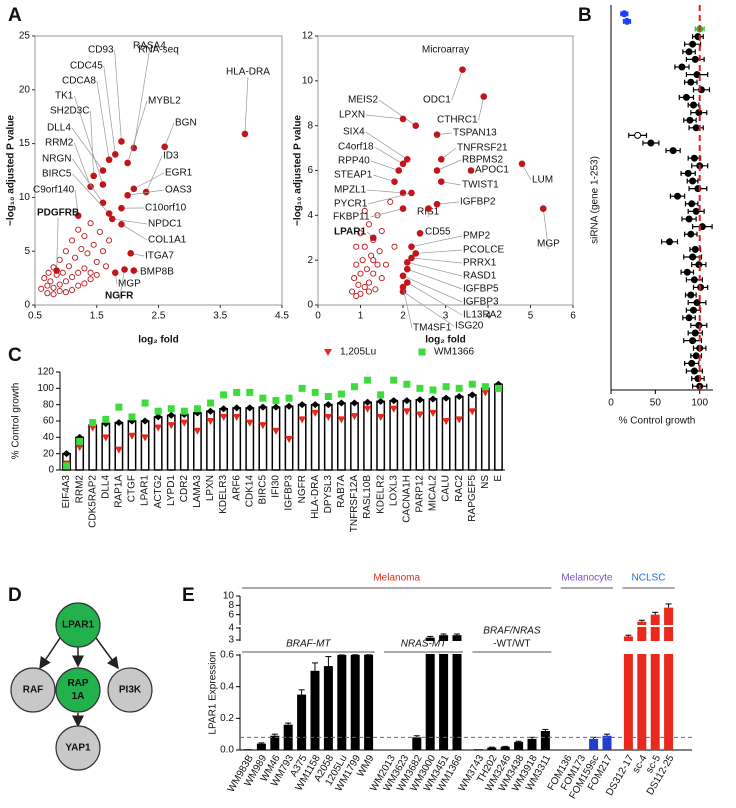 The width and height of the screenshot is (736, 808). I want to click on point-label: TK1, so click(64, 96).